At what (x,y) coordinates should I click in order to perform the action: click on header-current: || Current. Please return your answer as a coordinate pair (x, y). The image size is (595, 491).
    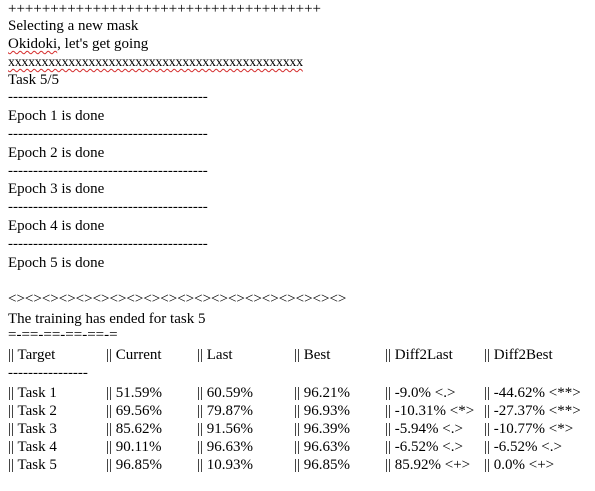
    Looking at the image, I should click on (134, 355).